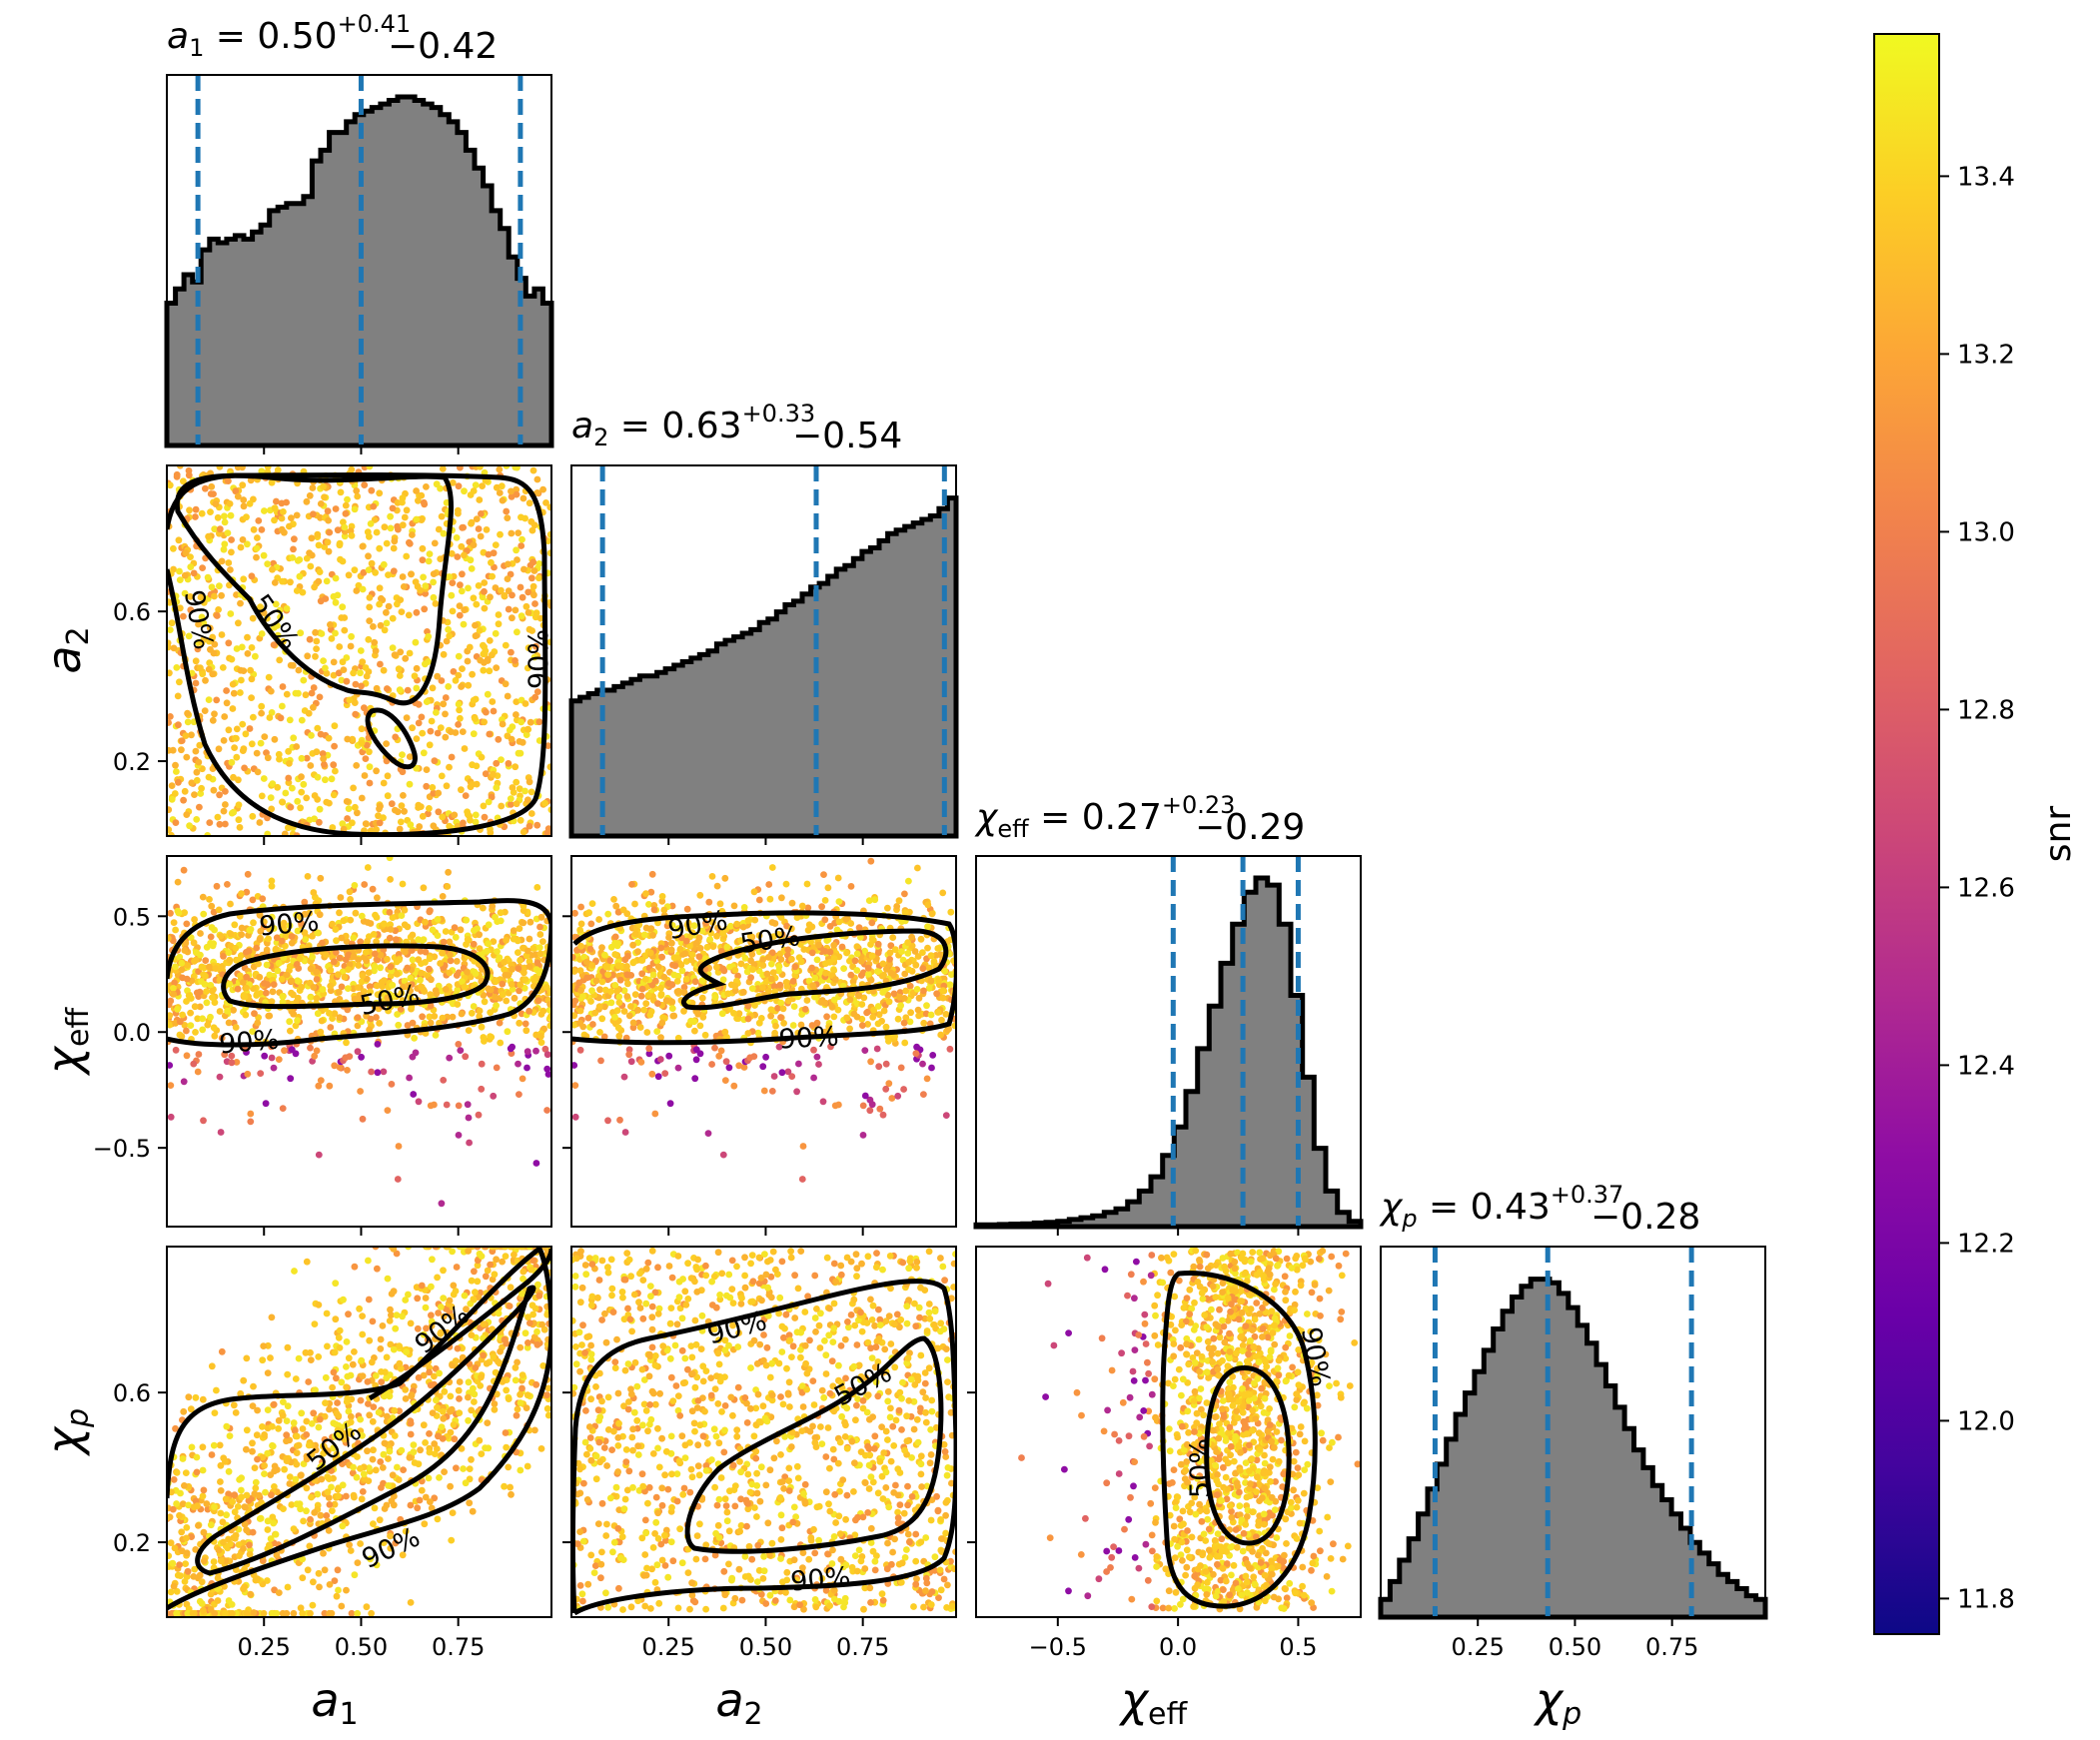 The image size is (2100, 1740). I want to click on scatter-chi_eff-chi_p, so click(1168, 1432).